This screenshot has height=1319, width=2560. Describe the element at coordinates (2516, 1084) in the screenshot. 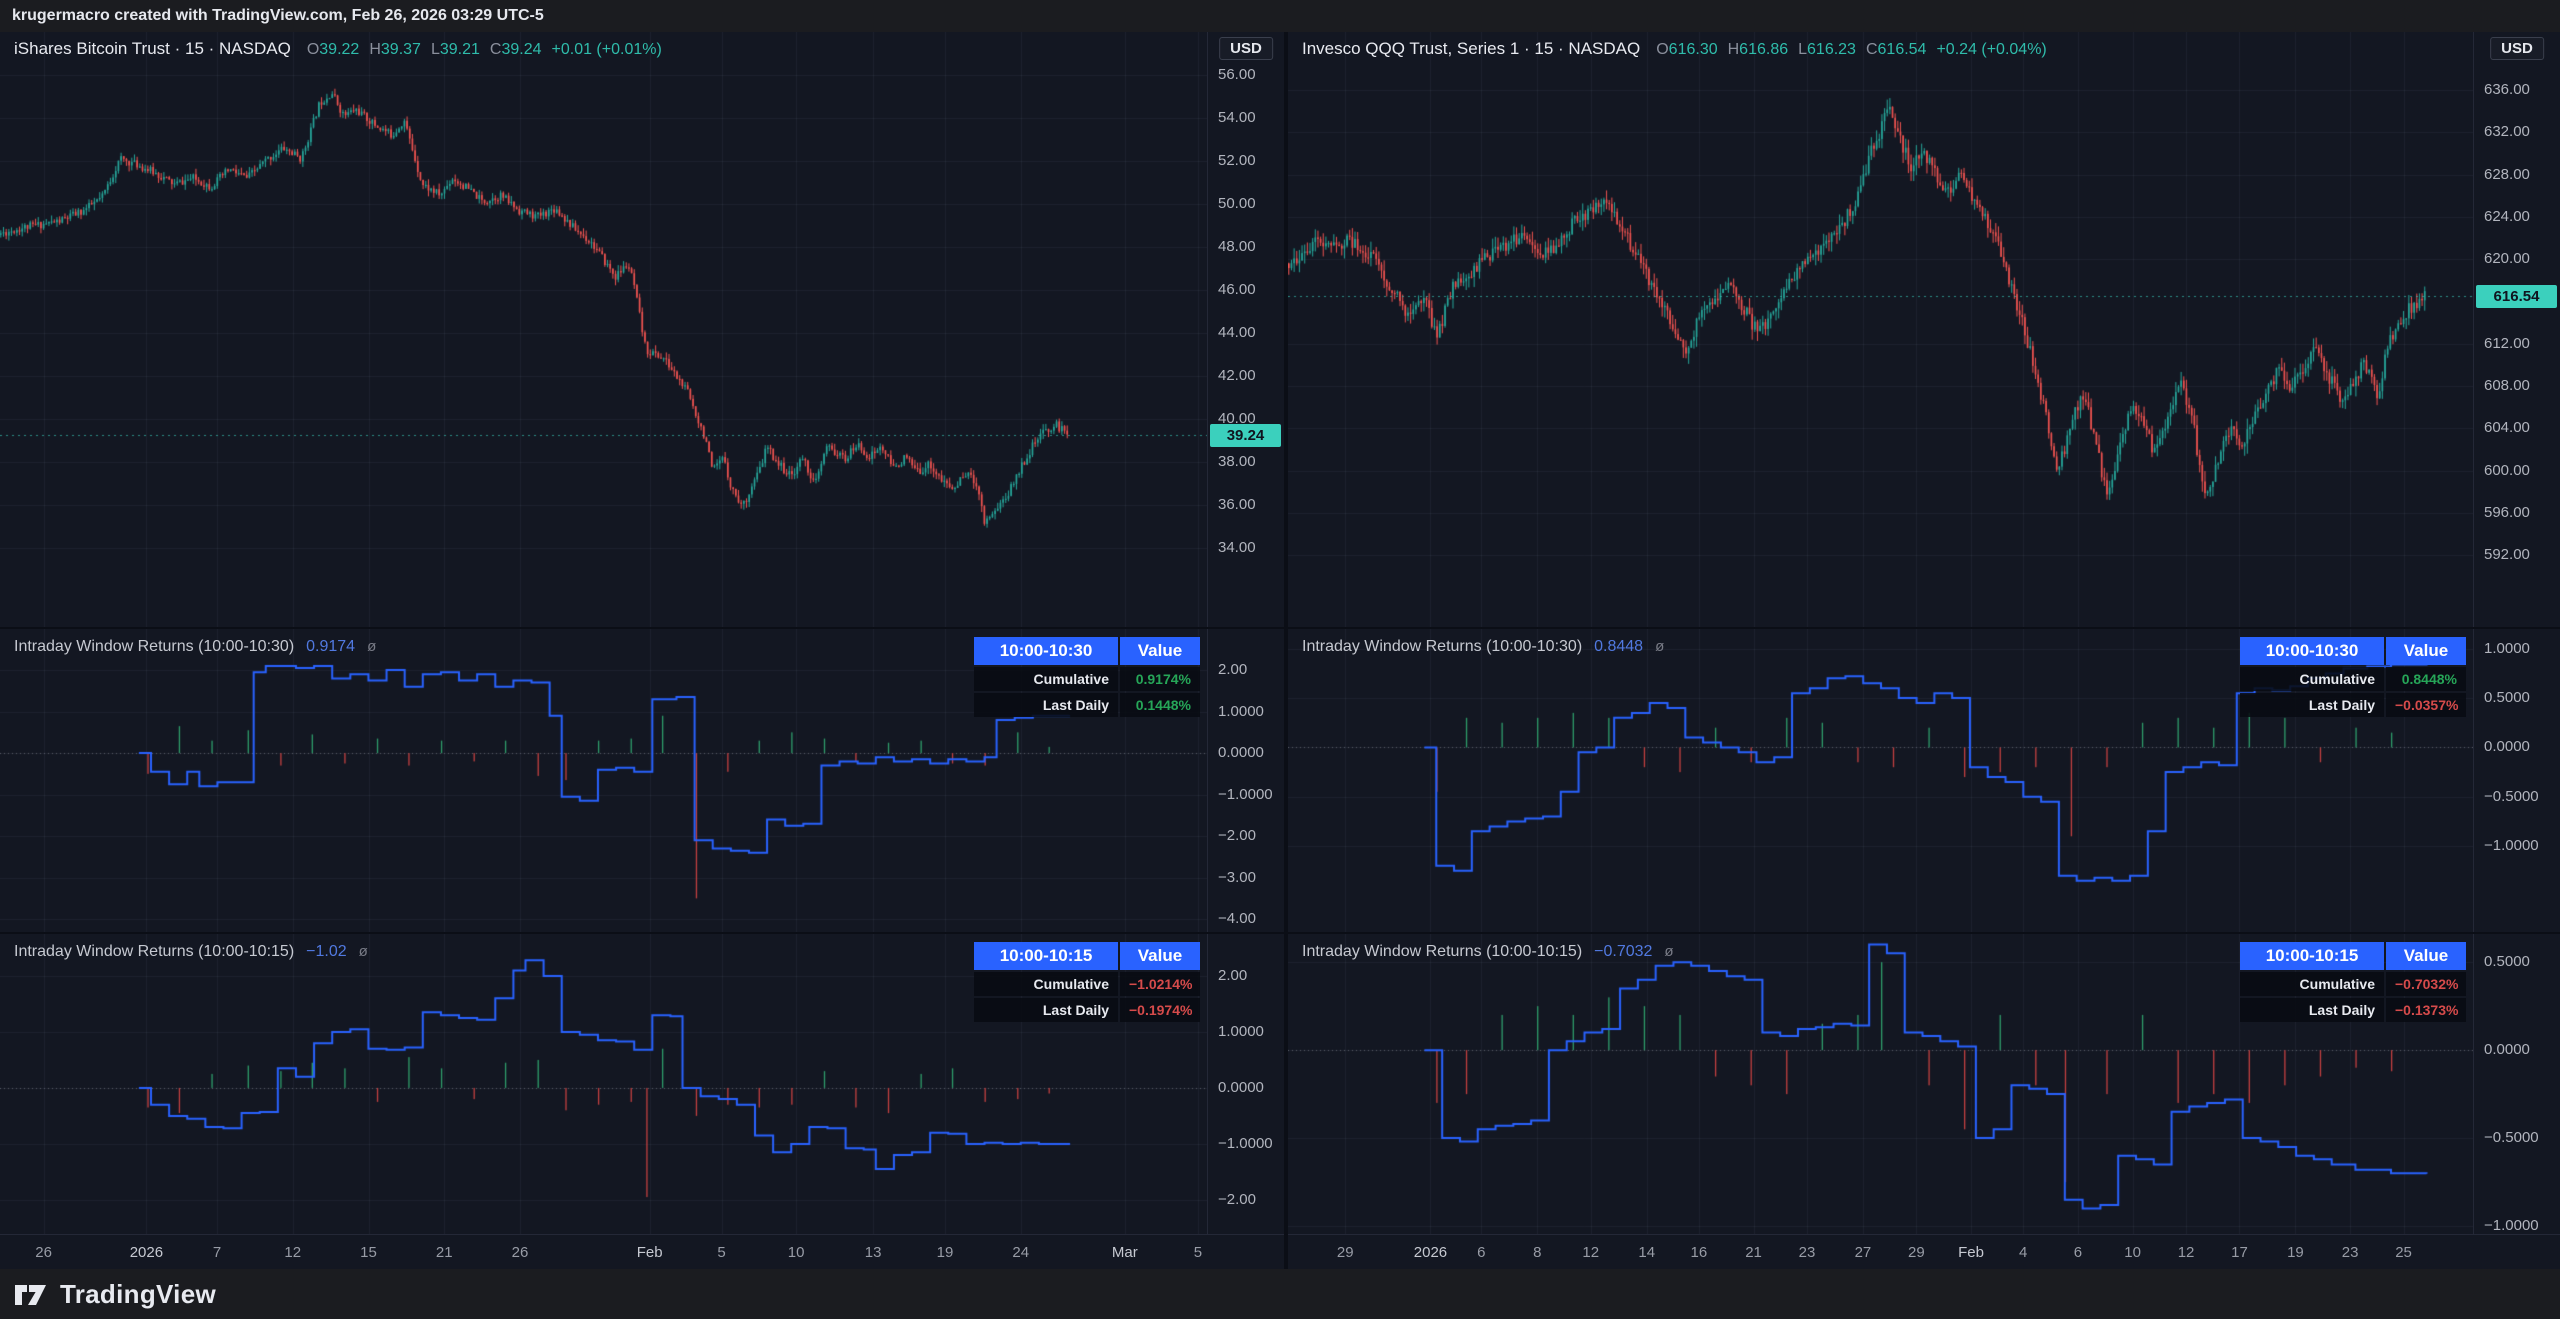

I see `indicator-axis: 0.5000 0.0000 −0.5000 −1.0000` at that location.